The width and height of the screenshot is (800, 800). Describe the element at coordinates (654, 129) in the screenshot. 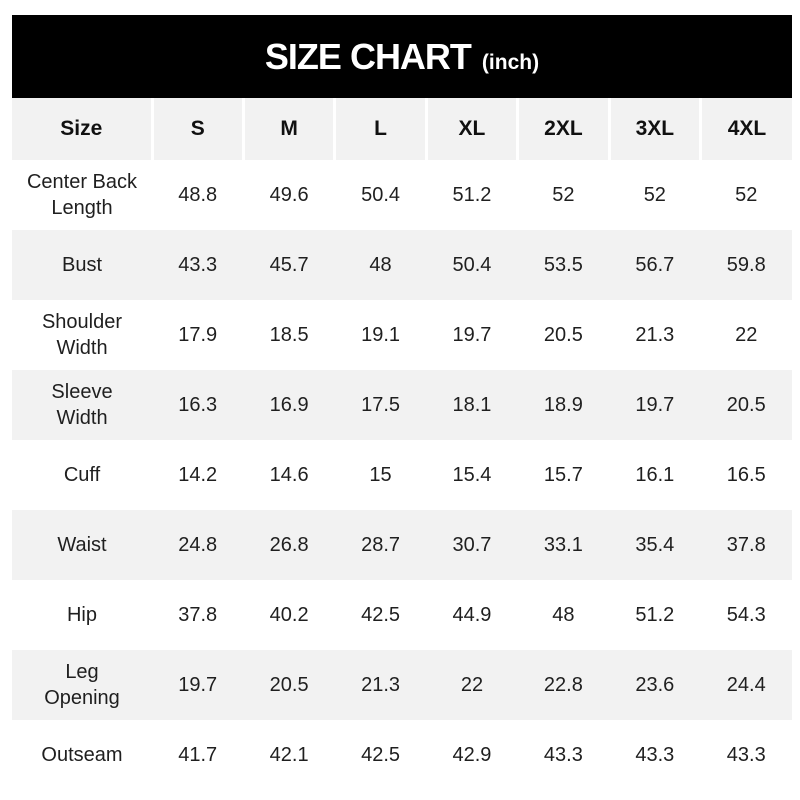

I see `column-header-3xl: 3XL` at that location.